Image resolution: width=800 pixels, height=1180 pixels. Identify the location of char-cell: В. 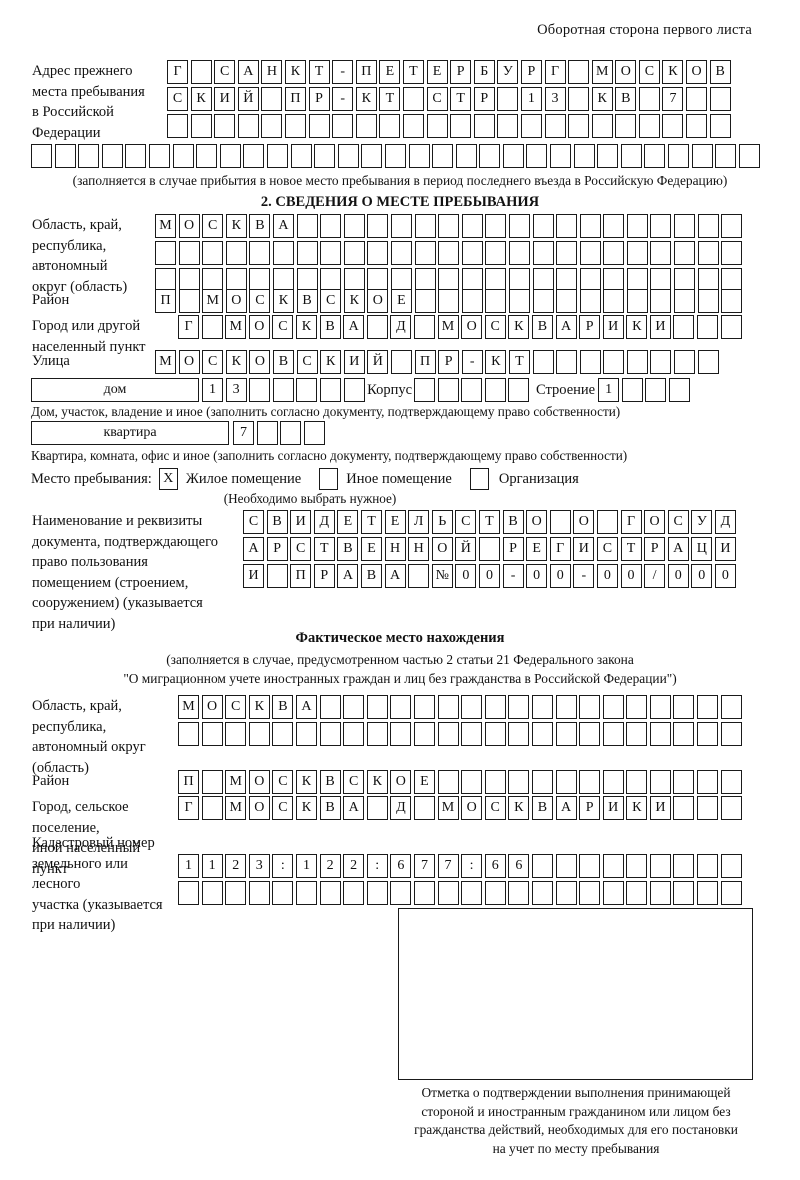
(330, 327).